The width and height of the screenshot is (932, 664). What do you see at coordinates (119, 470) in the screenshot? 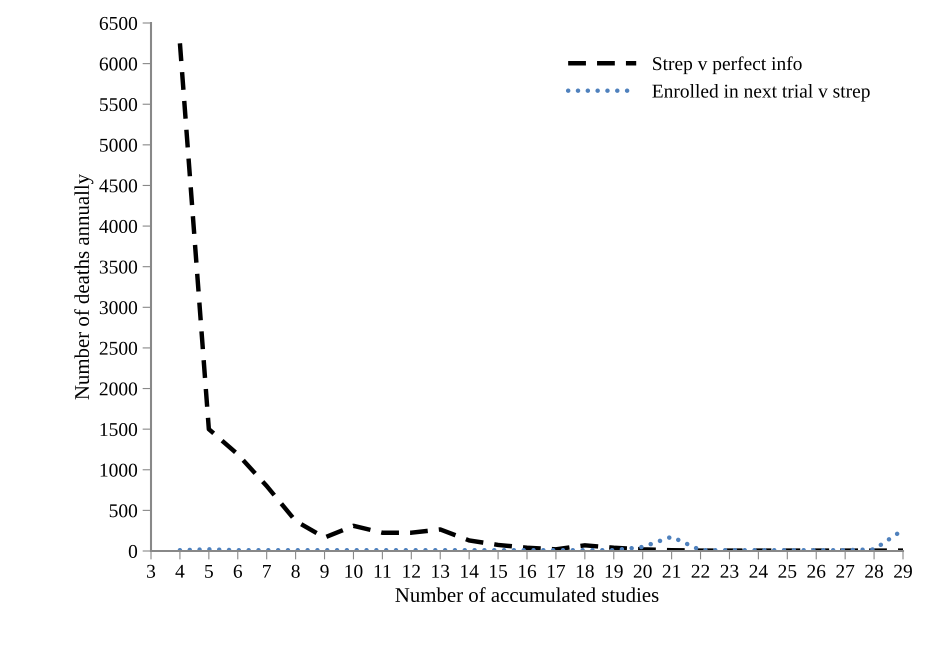
I see `y-tick-label: 1000` at bounding box center [119, 470].